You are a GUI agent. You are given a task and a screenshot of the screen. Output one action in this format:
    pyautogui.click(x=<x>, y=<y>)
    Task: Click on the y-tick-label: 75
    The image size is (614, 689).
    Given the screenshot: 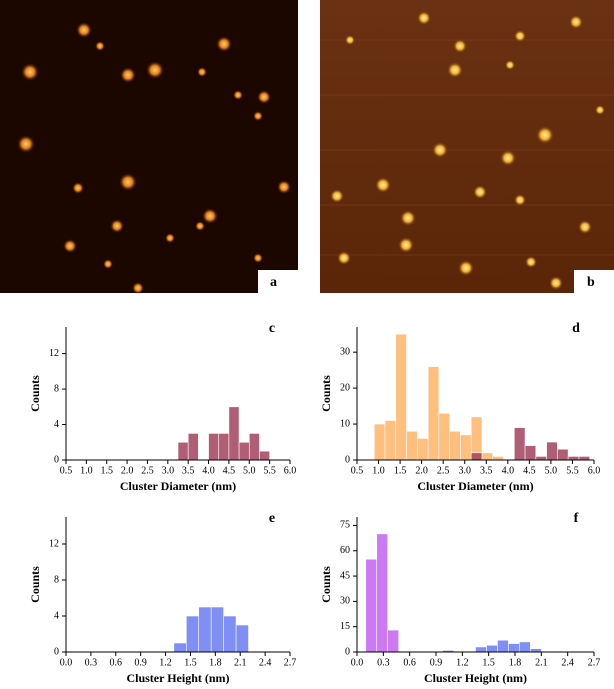 What is the action you would take?
    pyautogui.click(x=345, y=525)
    